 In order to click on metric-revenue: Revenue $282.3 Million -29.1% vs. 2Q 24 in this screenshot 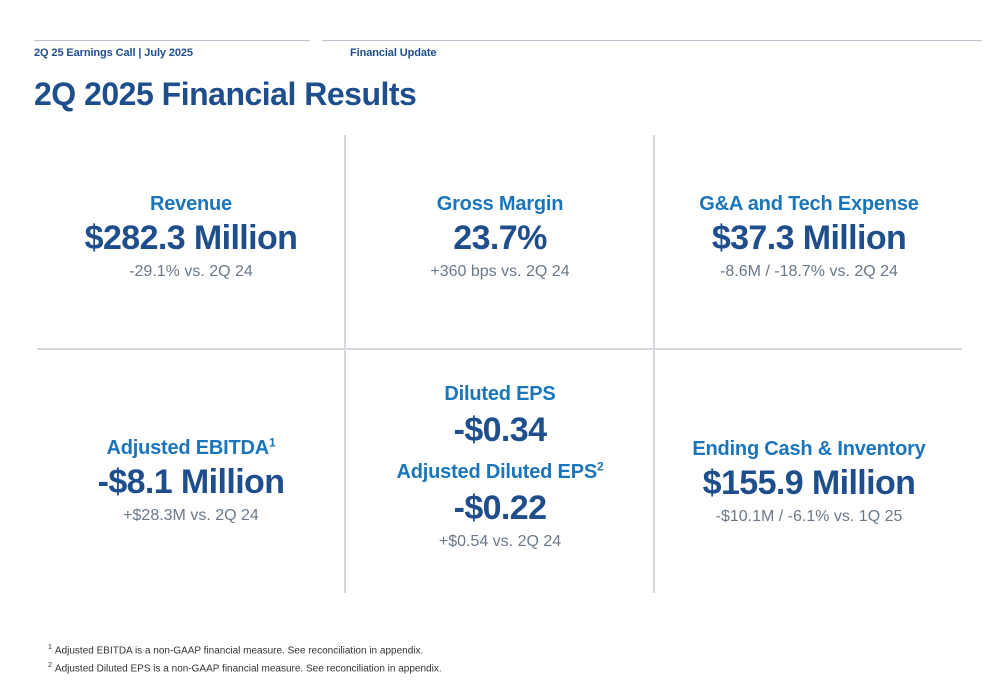, I will do `click(191, 237)`.